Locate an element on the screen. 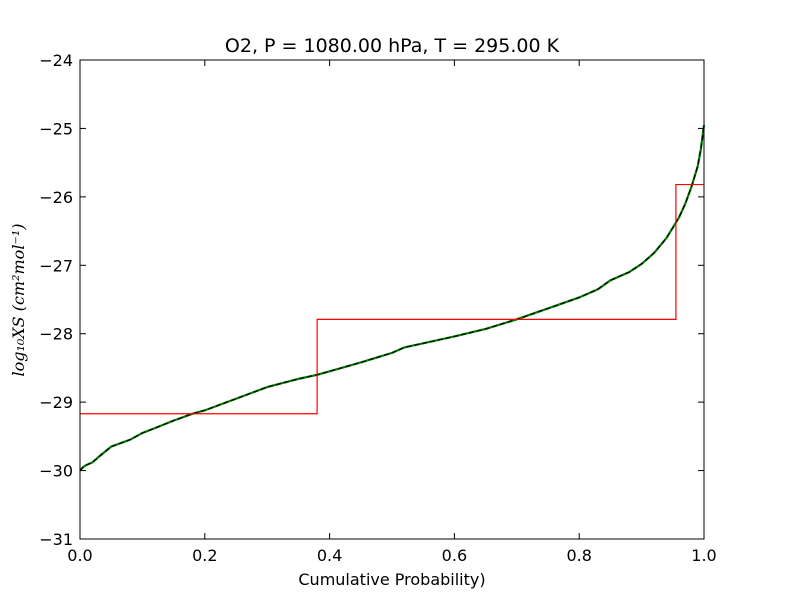 The image size is (800, 600). chart-title: O2, P = 1080.00 hPa, T = 295.00 K is located at coordinates (392, 46).